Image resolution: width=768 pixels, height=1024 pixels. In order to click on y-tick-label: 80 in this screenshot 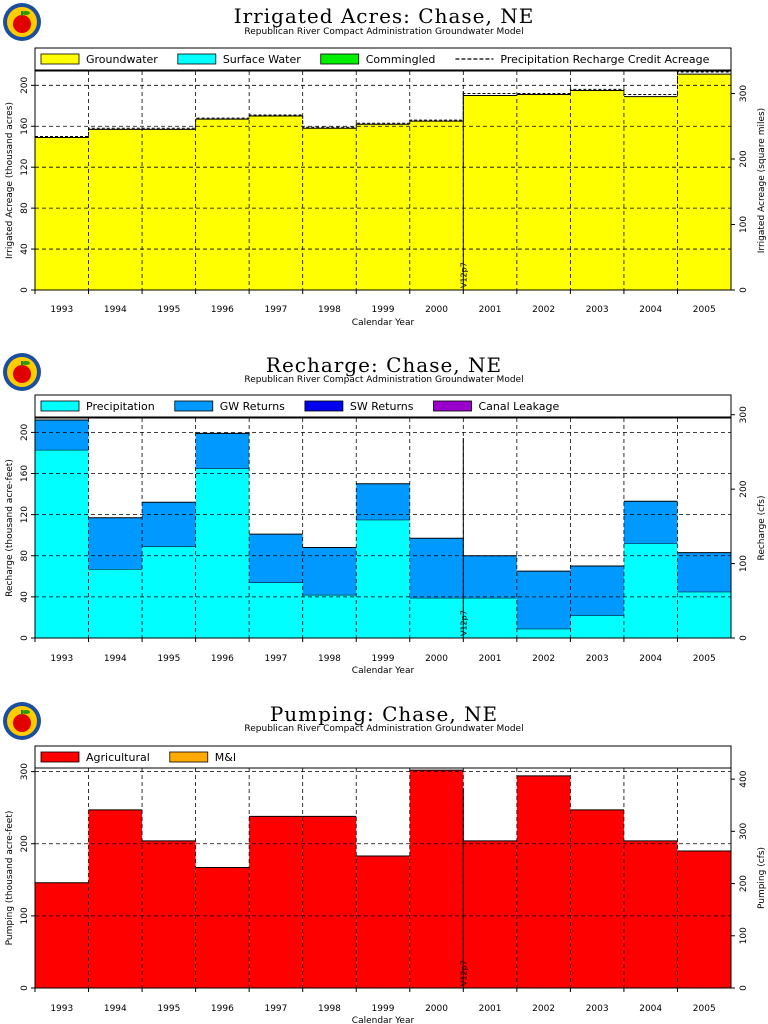, I will do `click(25, 208)`.